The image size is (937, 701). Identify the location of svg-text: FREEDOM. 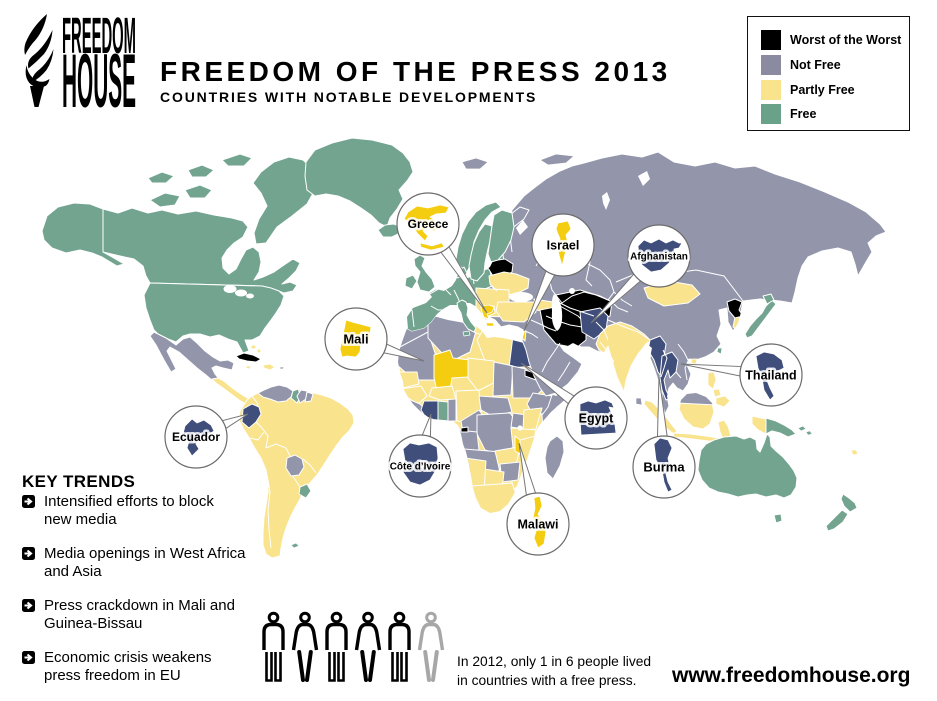
(99, 35).